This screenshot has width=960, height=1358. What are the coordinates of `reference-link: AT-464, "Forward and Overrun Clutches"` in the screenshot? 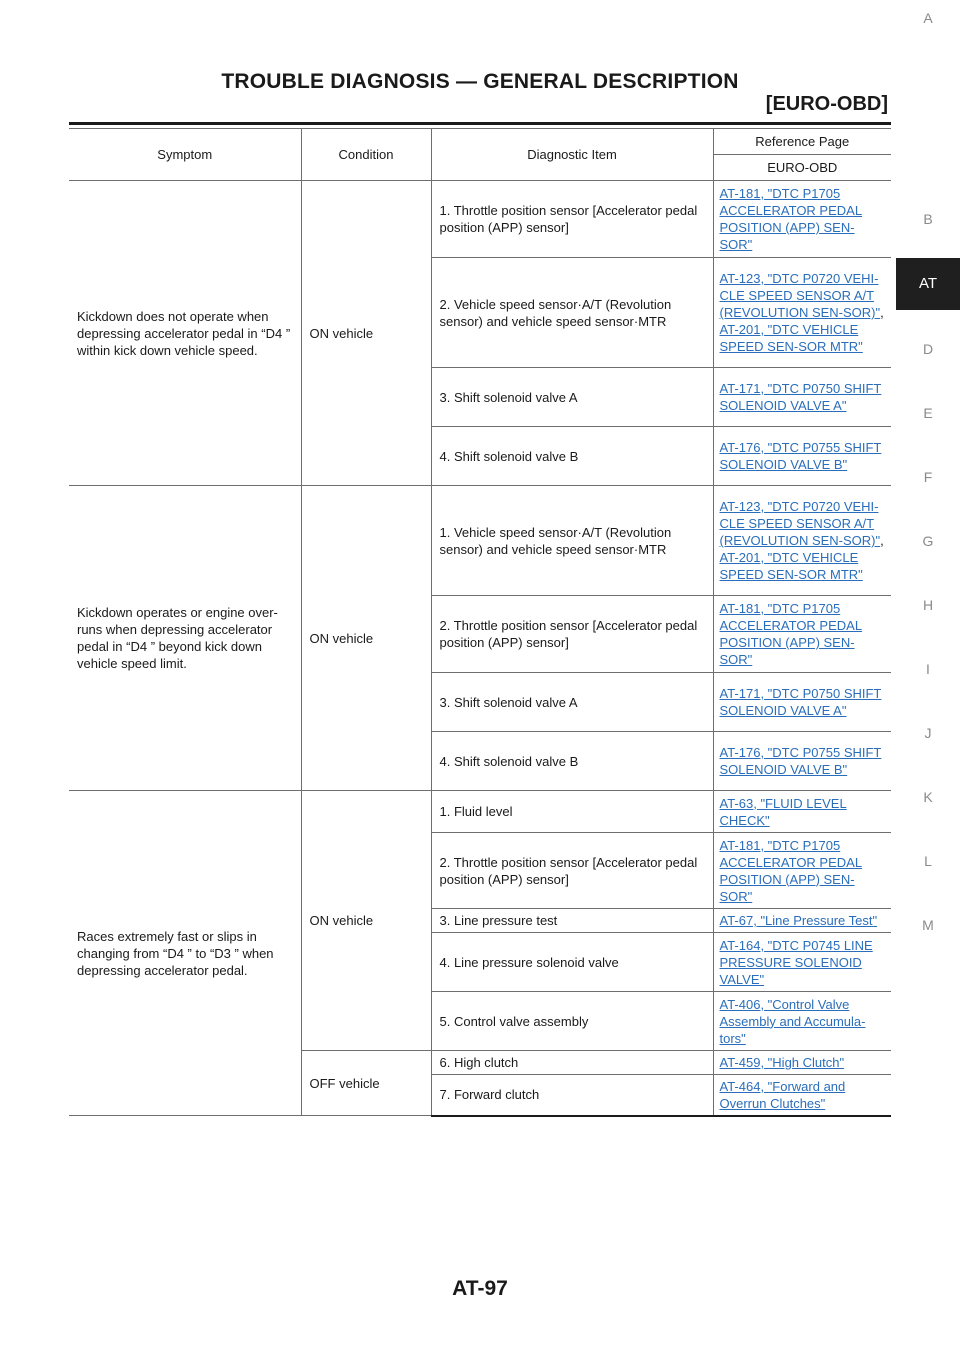 It's located at (782, 1094).